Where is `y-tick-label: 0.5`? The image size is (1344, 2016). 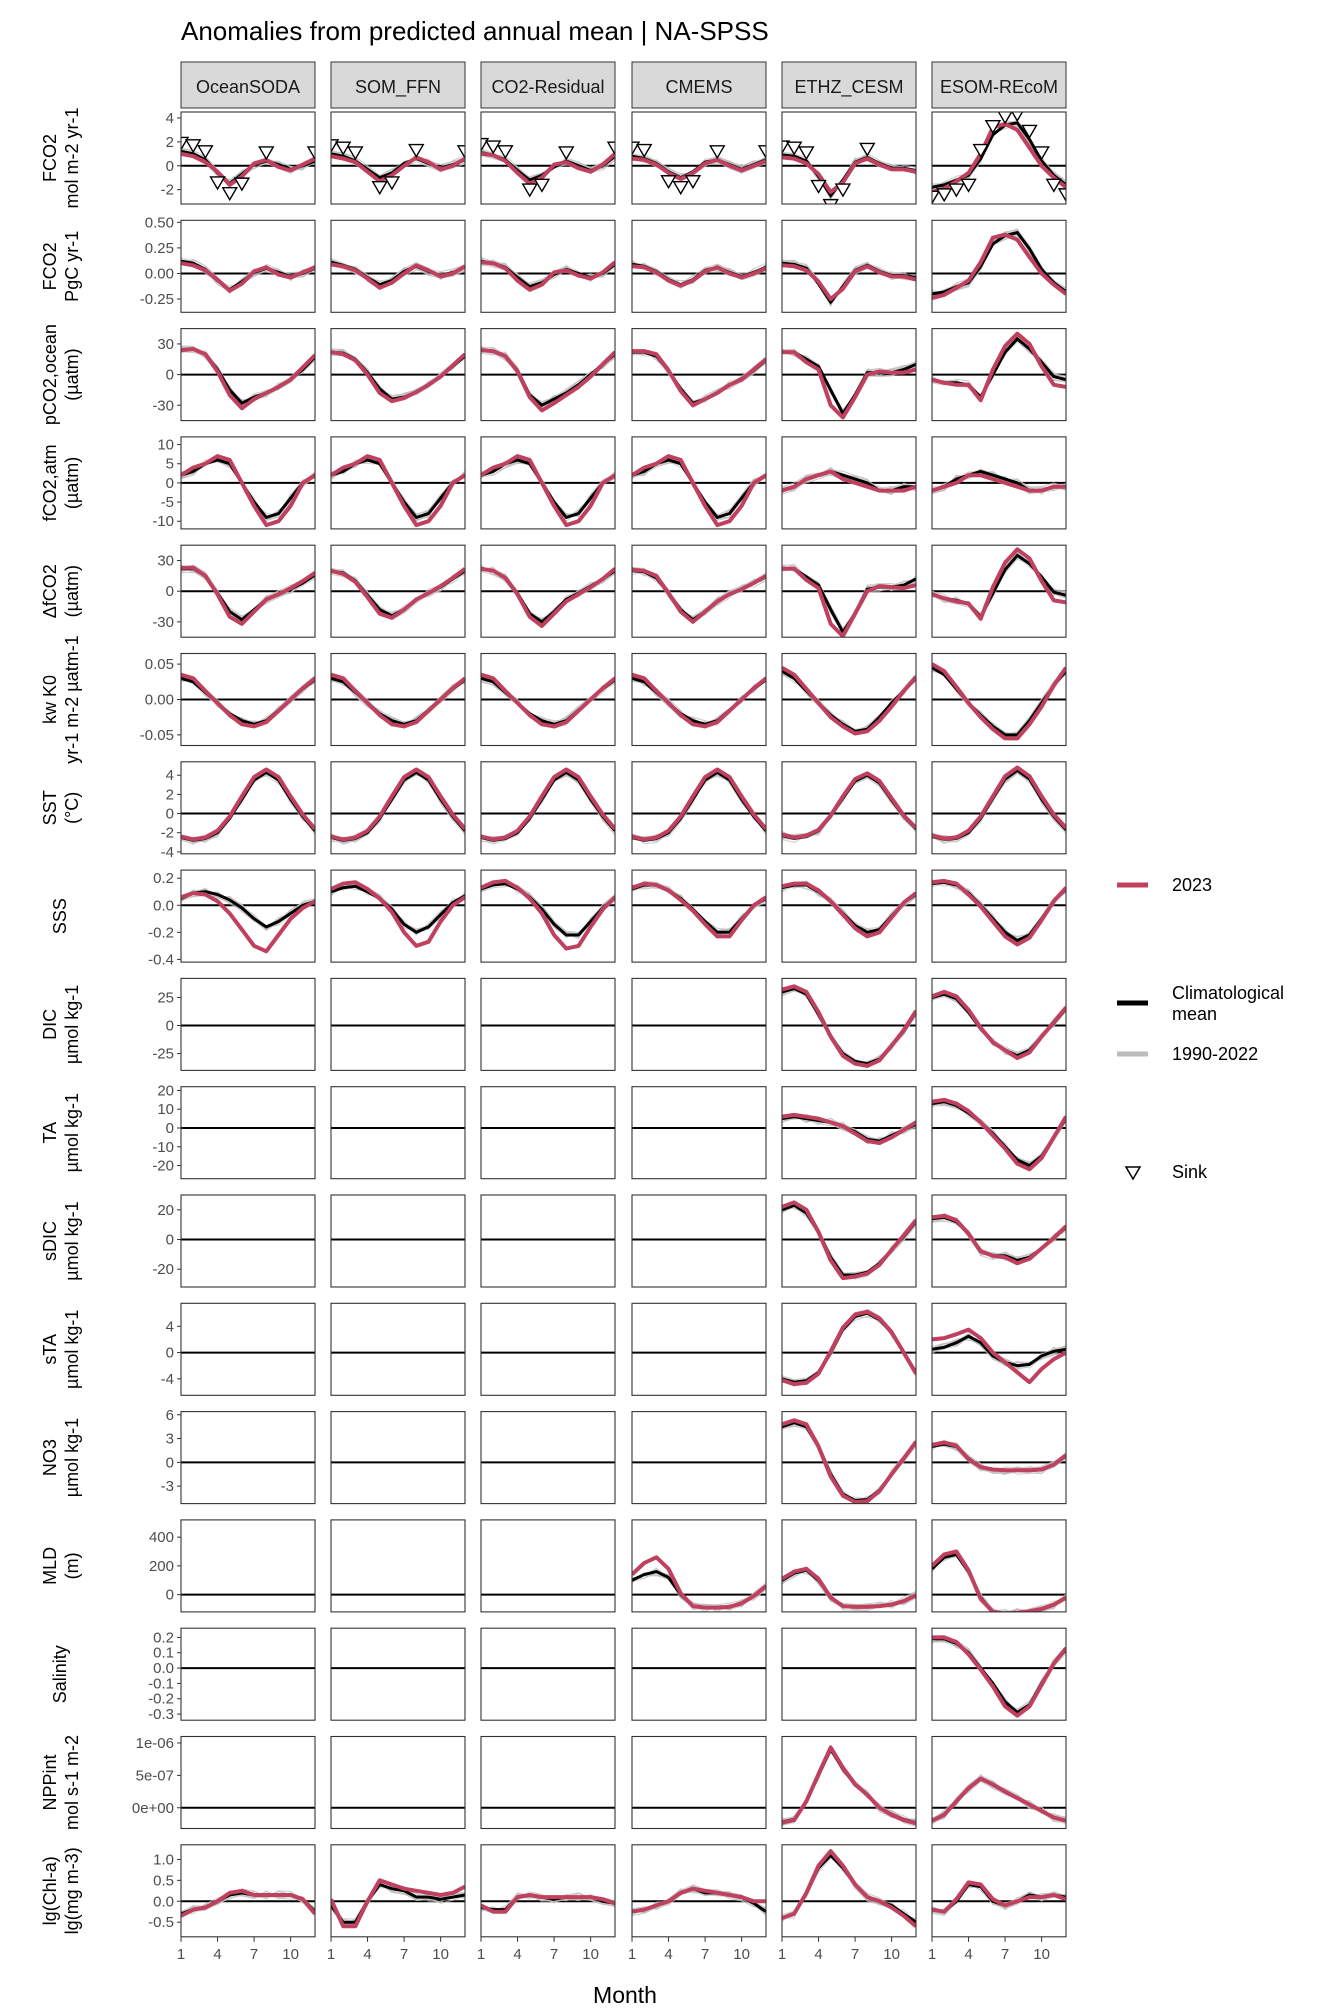 y-tick-label: 0.5 is located at coordinates (163, 1880).